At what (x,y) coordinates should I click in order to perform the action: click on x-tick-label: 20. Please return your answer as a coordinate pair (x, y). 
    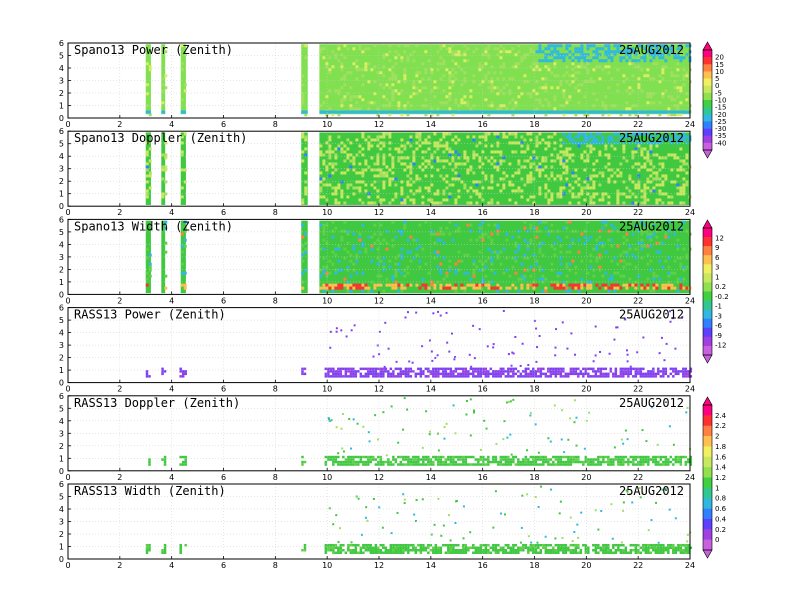
    Looking at the image, I should click on (586, 477).